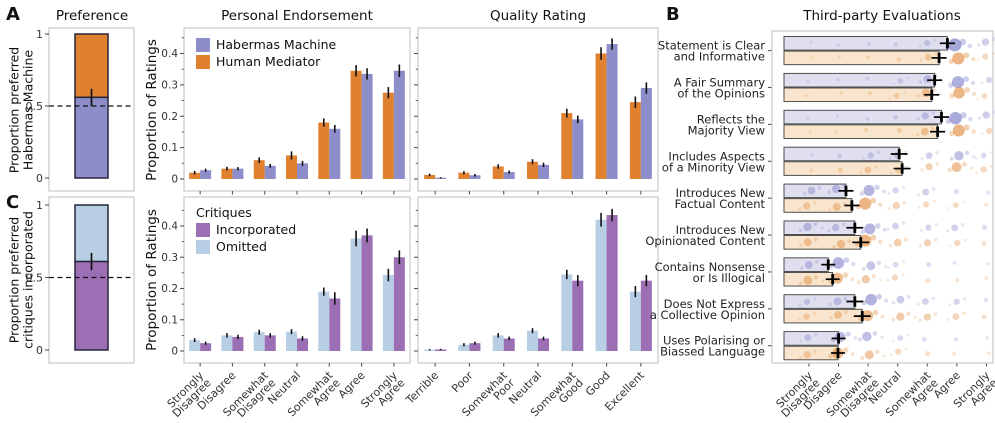 Image resolution: width=995 pixels, height=423 pixels. What do you see at coordinates (538, 16) in the screenshot?
I see `title-quality-rating: Quality Rating` at bounding box center [538, 16].